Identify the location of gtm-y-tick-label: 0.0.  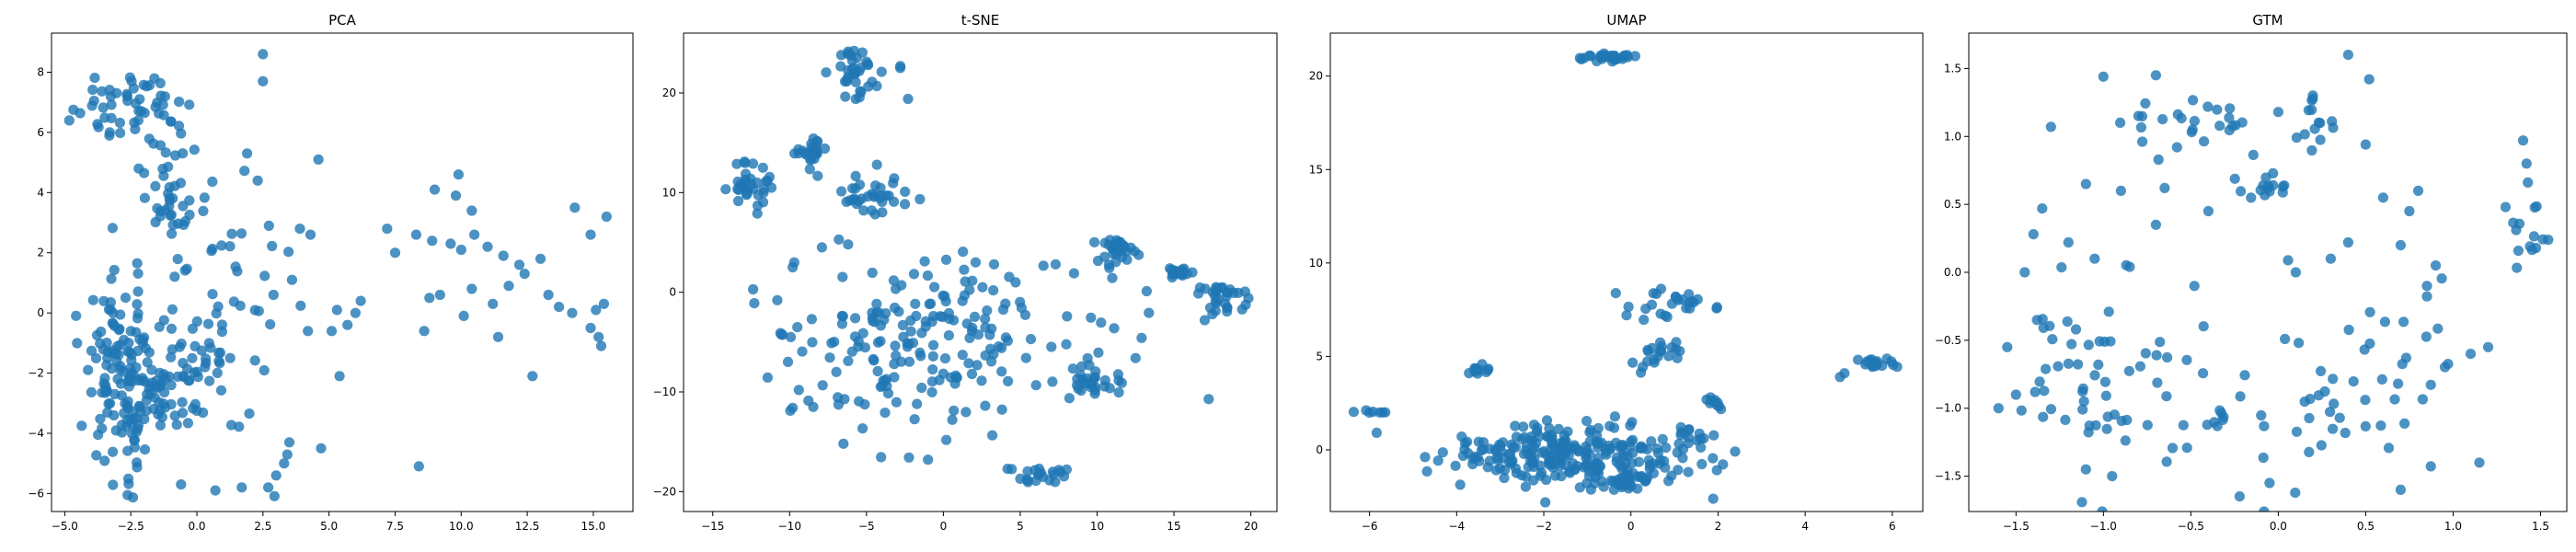
(1952, 272).